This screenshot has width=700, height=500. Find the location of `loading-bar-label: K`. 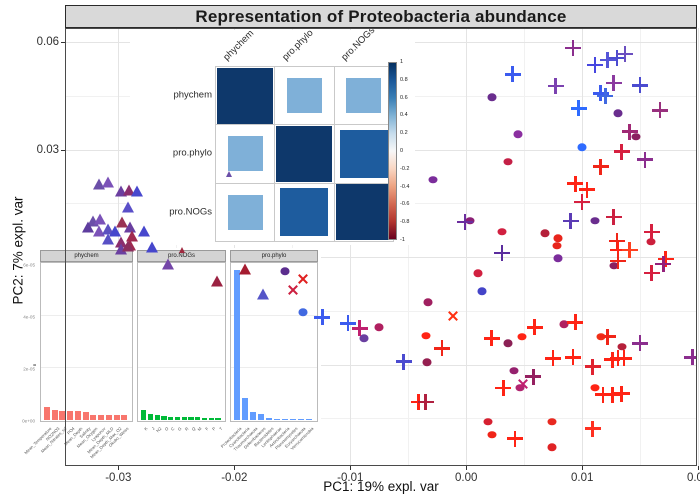

loading-bar-label: K is located at coordinates (146, 429).